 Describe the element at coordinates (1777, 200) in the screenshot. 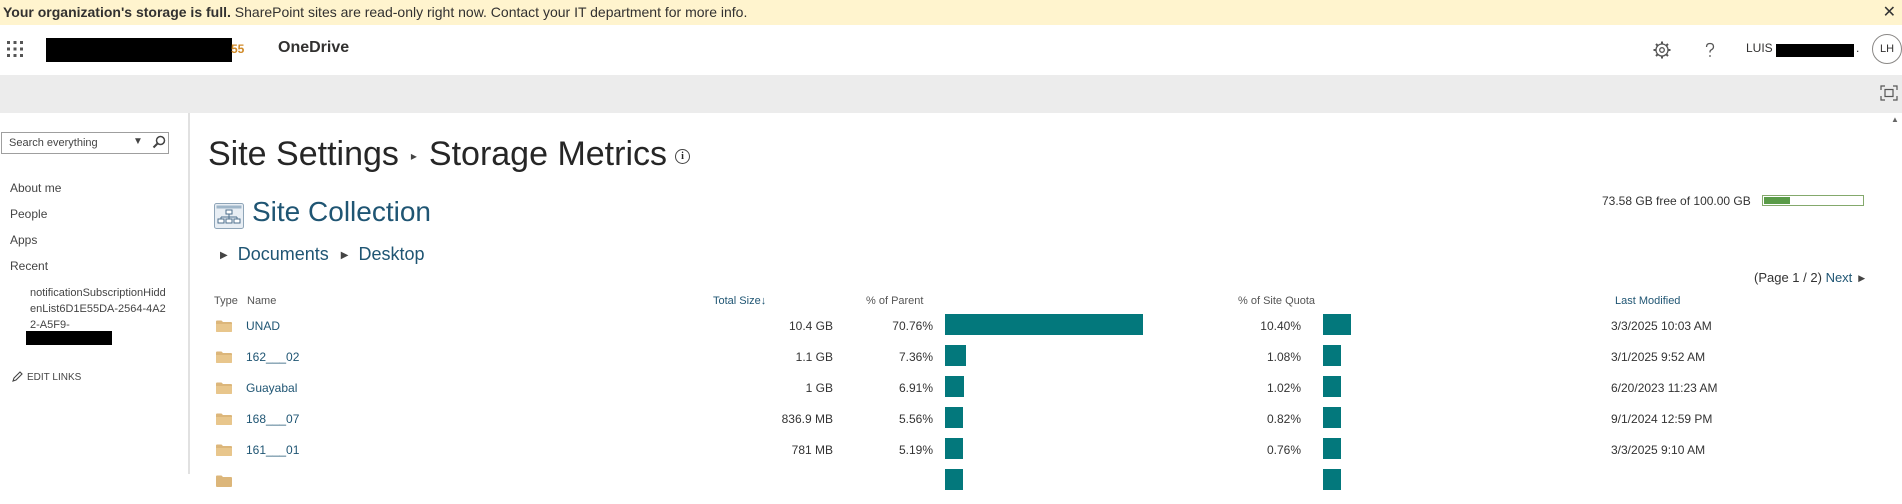

I see `quota-bar-fill` at that location.